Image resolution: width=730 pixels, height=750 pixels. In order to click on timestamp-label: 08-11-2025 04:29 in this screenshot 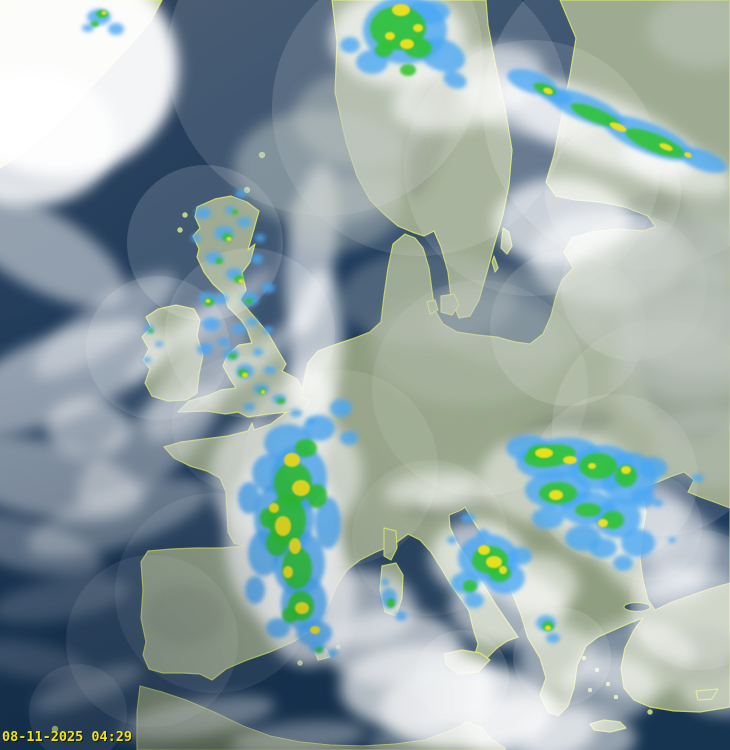, I will do `click(67, 737)`.